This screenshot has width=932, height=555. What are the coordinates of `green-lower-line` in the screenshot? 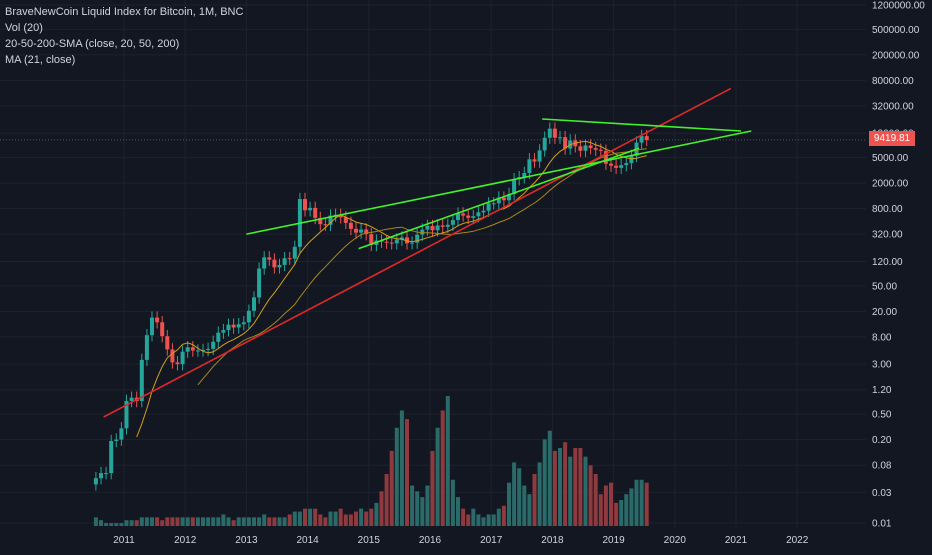 It's located at (499, 198).